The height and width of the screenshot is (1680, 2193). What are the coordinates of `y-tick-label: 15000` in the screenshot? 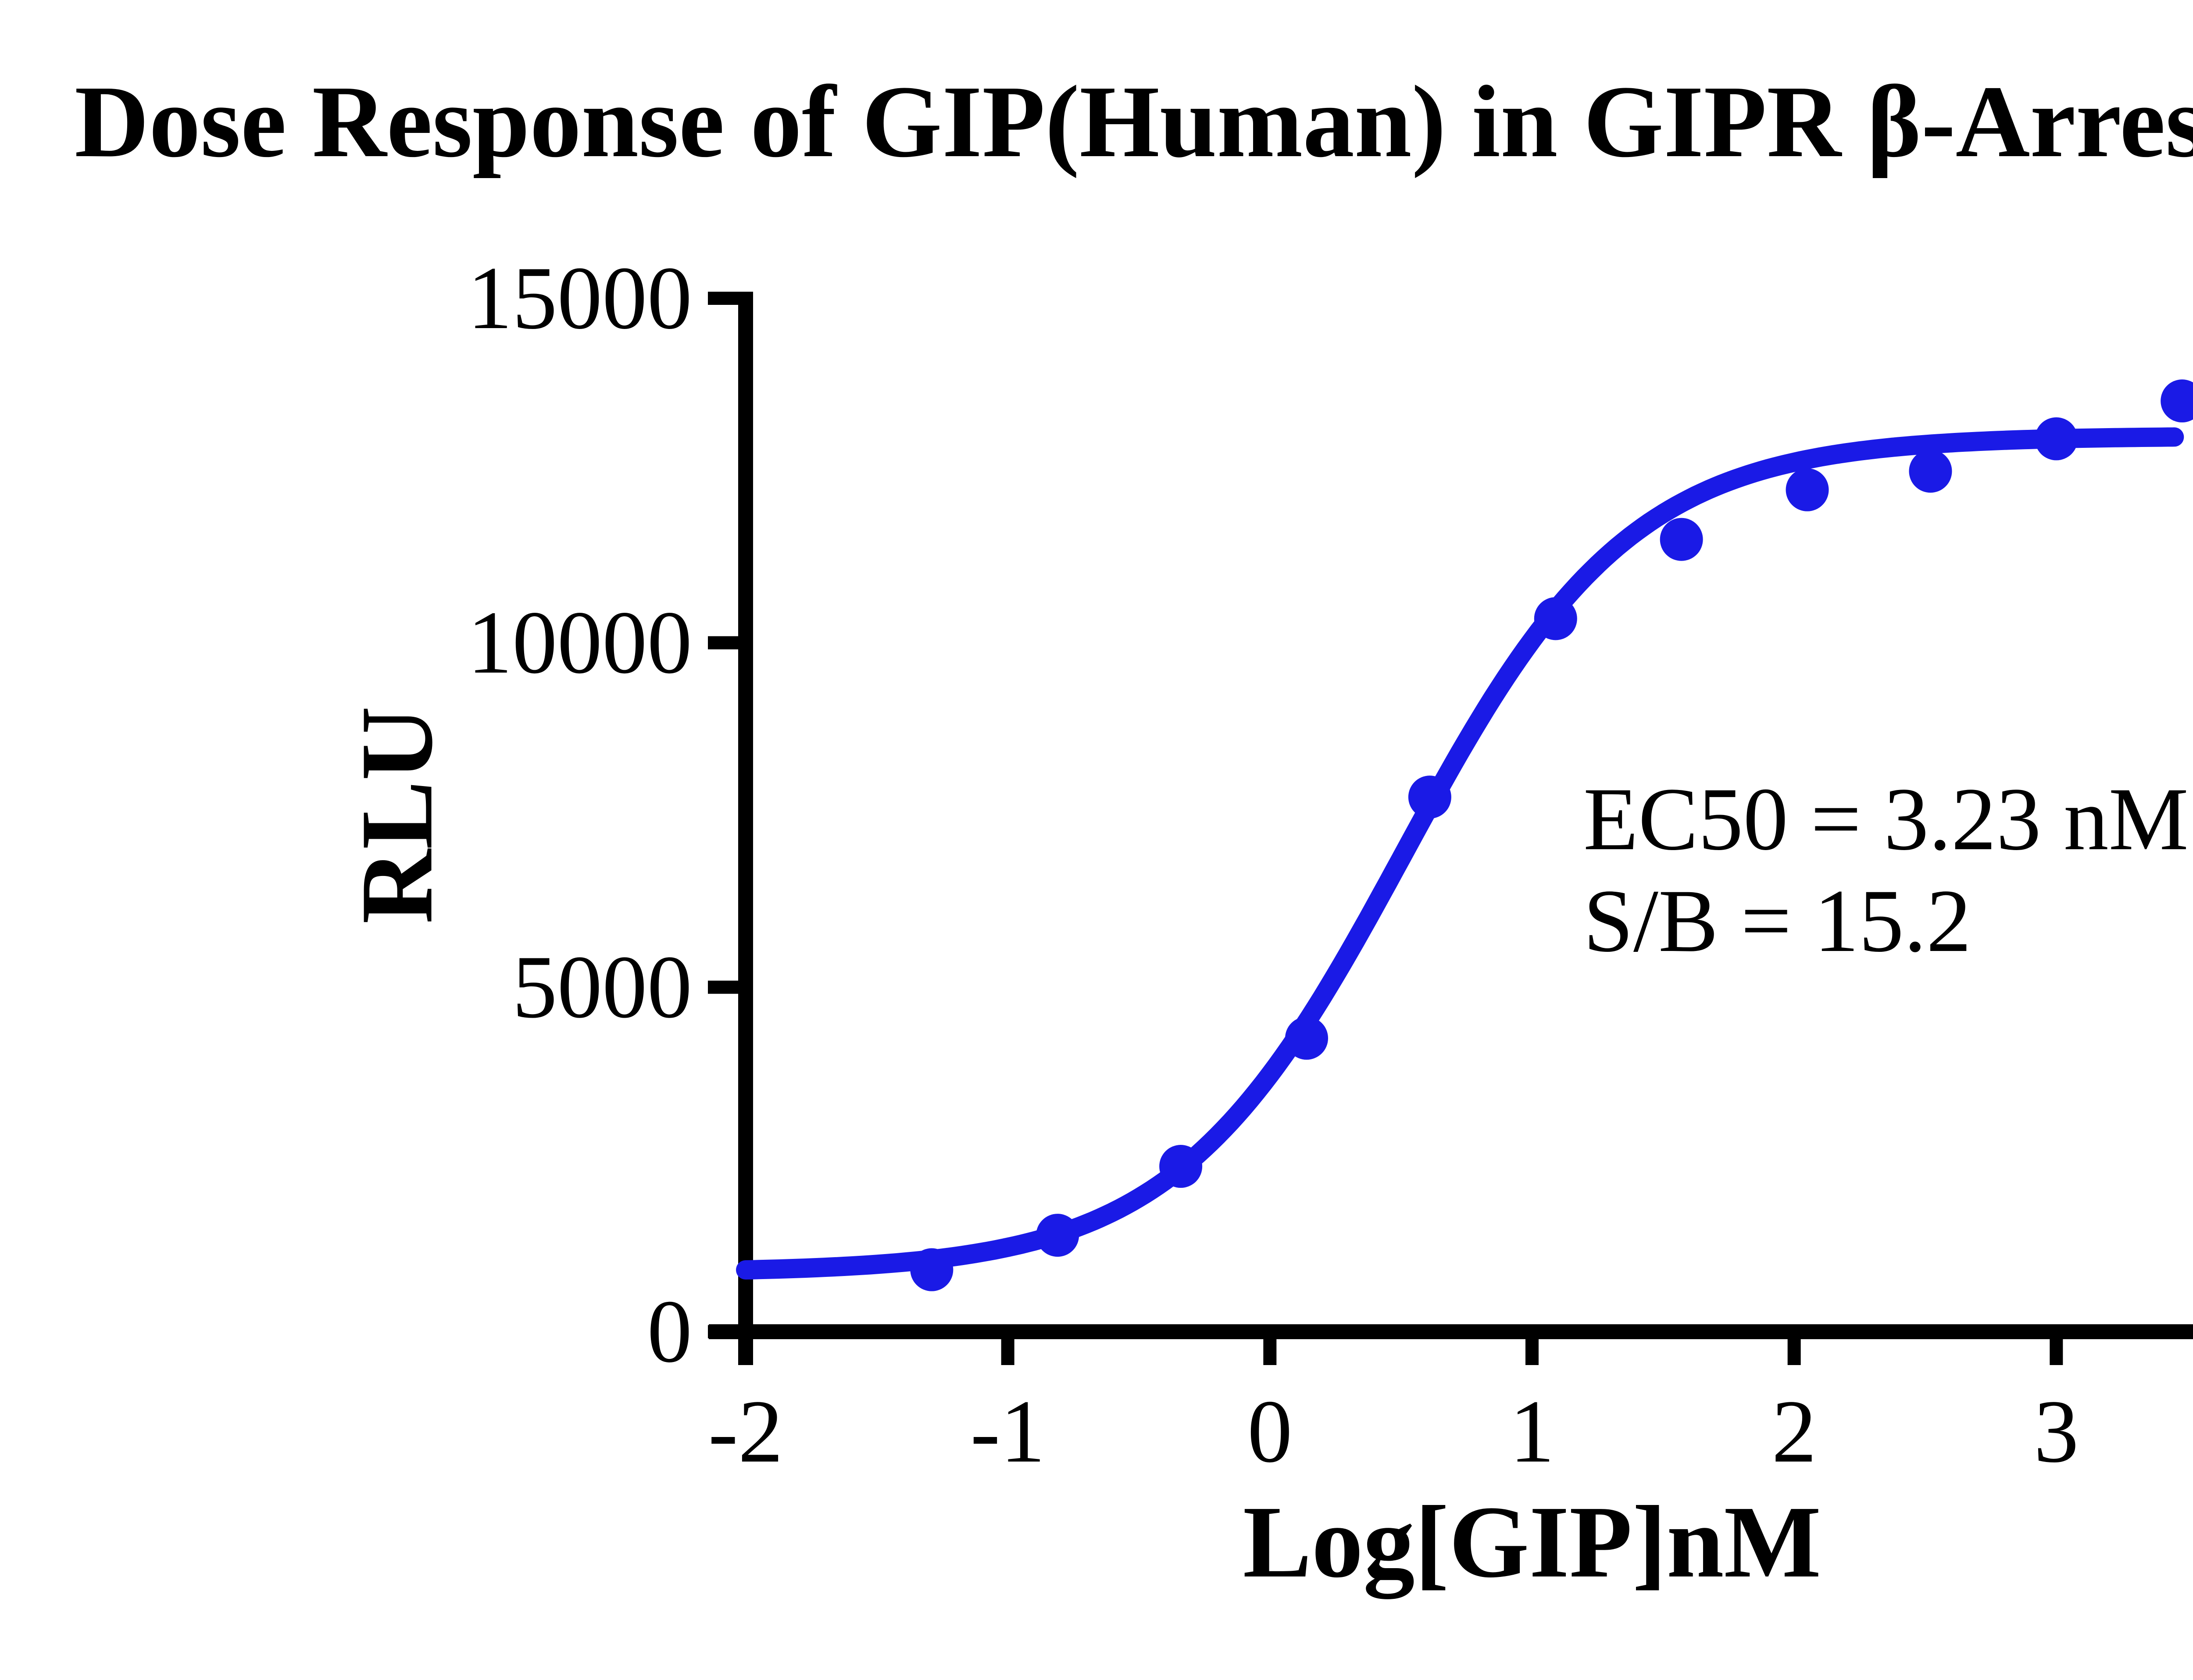 It's located at (580, 298).